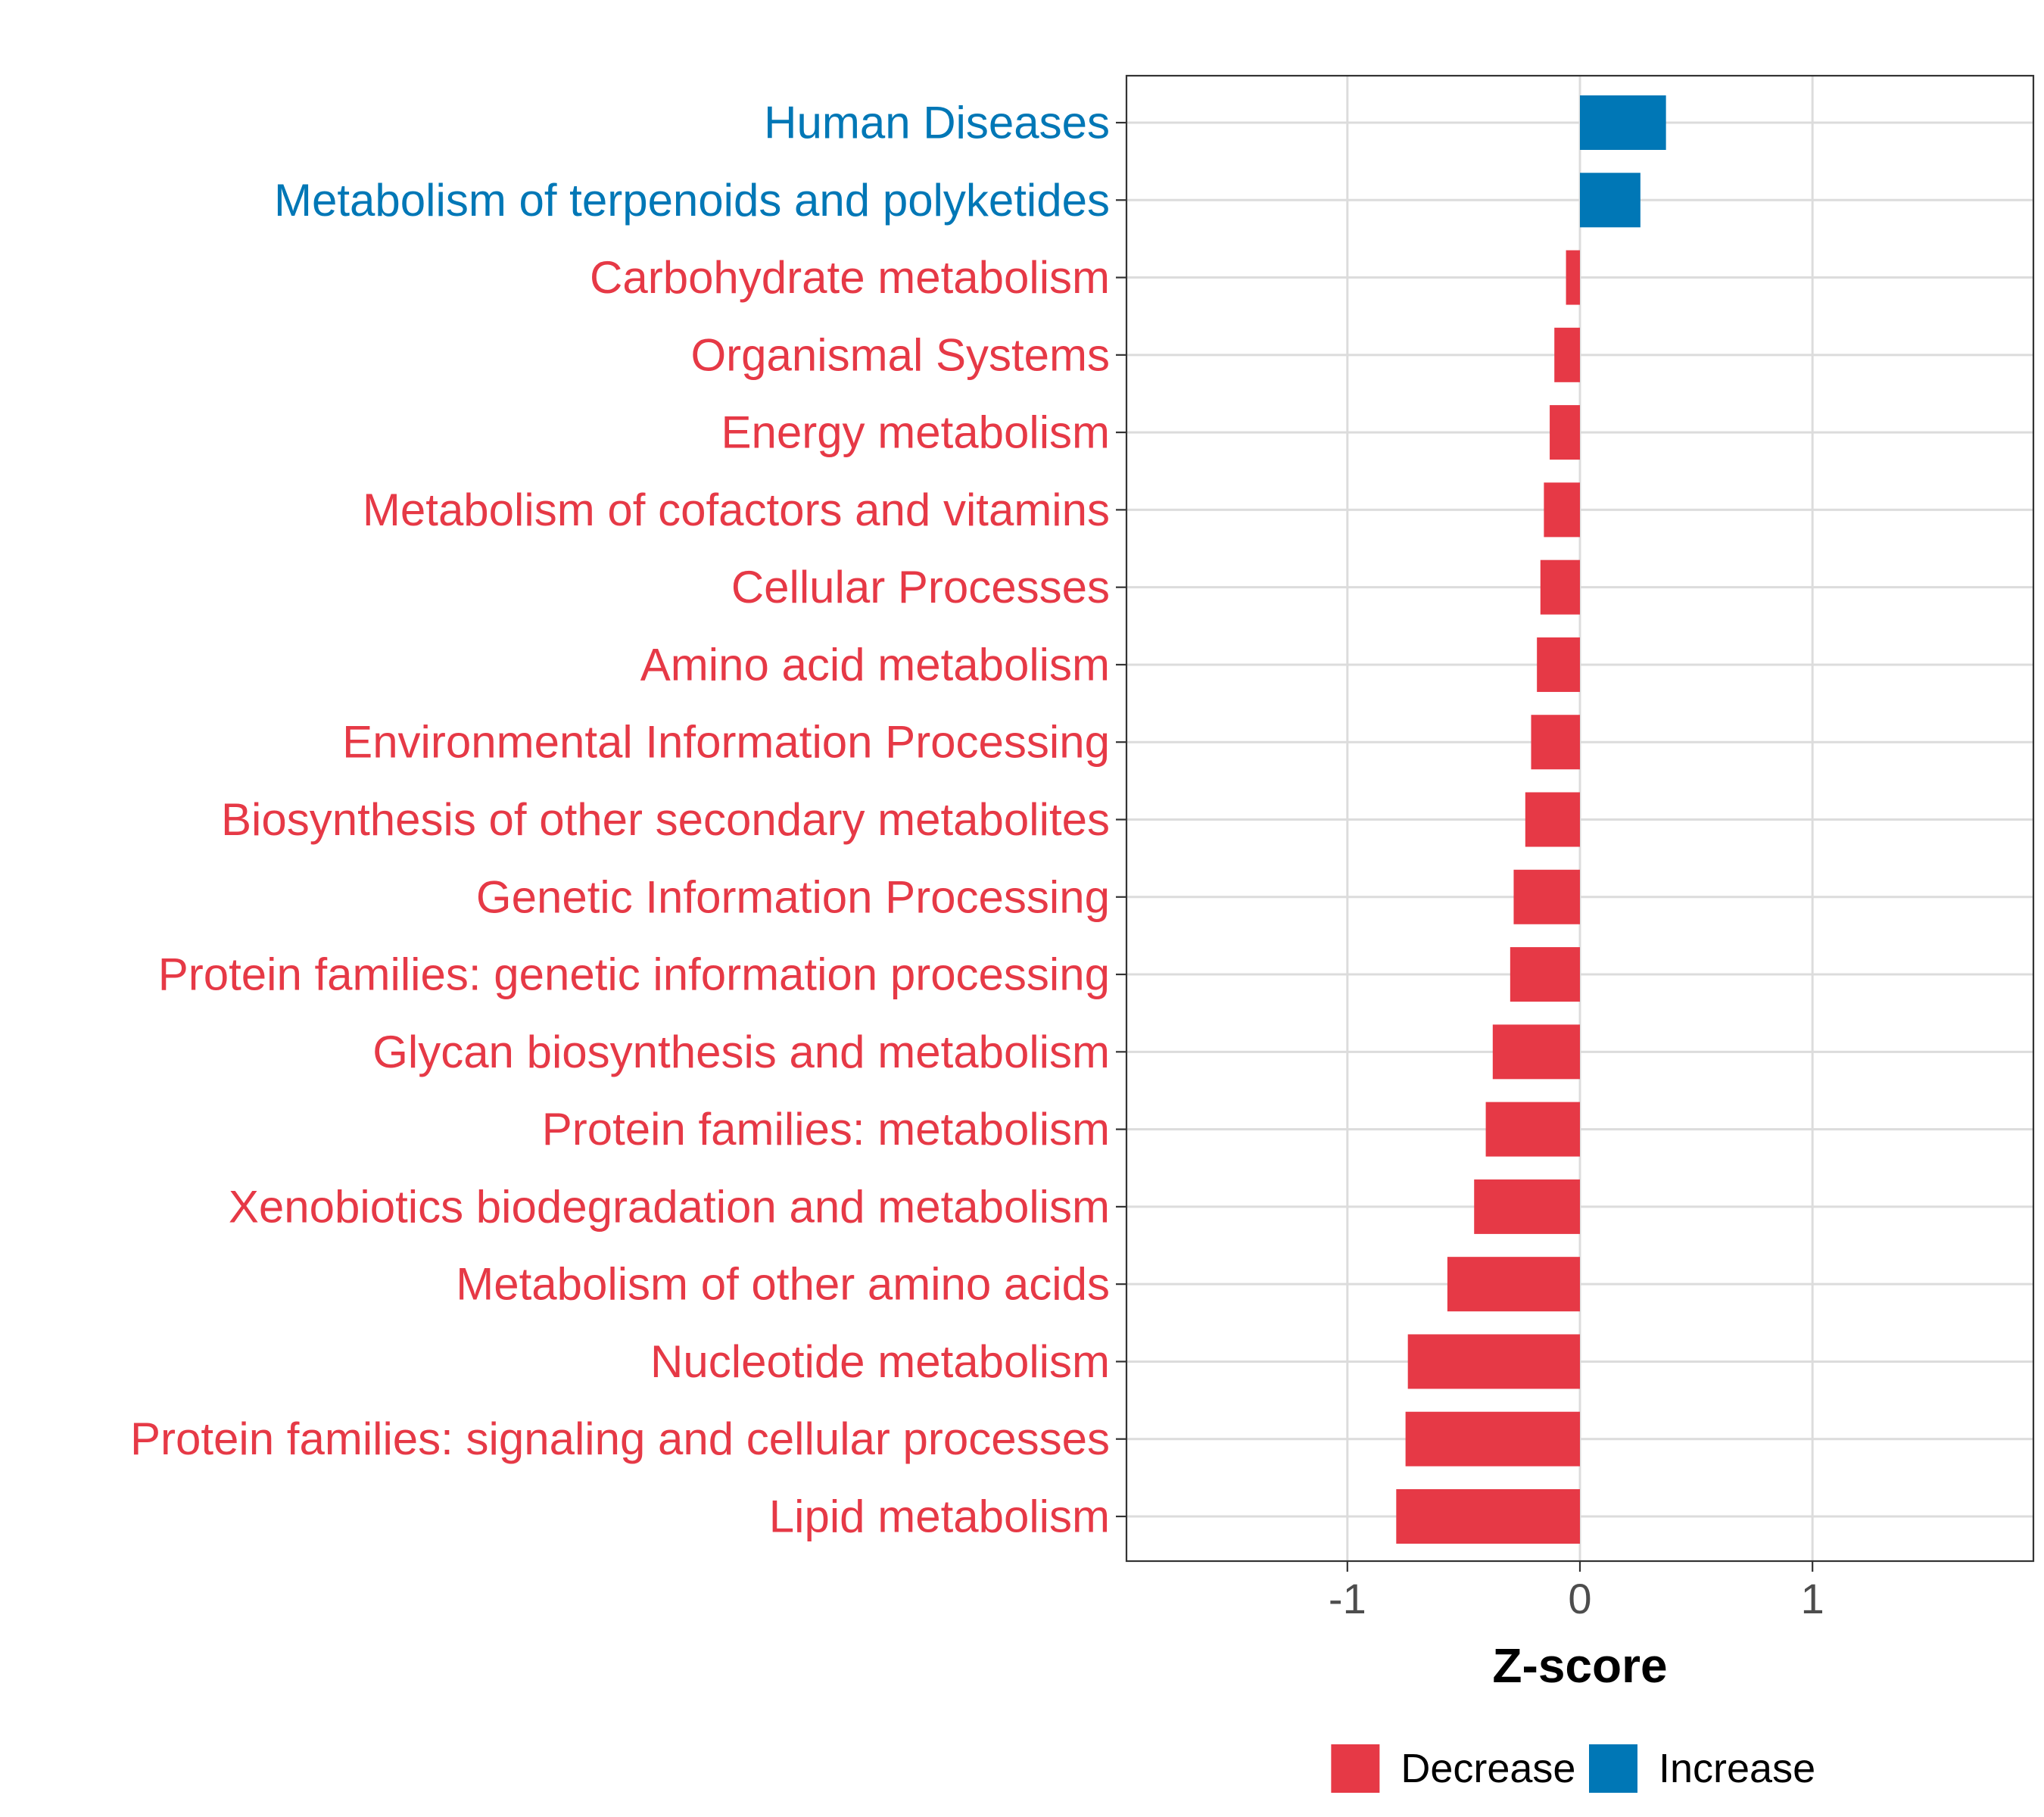  I want to click on category-label-7: Amino acid metabolism, so click(875, 664).